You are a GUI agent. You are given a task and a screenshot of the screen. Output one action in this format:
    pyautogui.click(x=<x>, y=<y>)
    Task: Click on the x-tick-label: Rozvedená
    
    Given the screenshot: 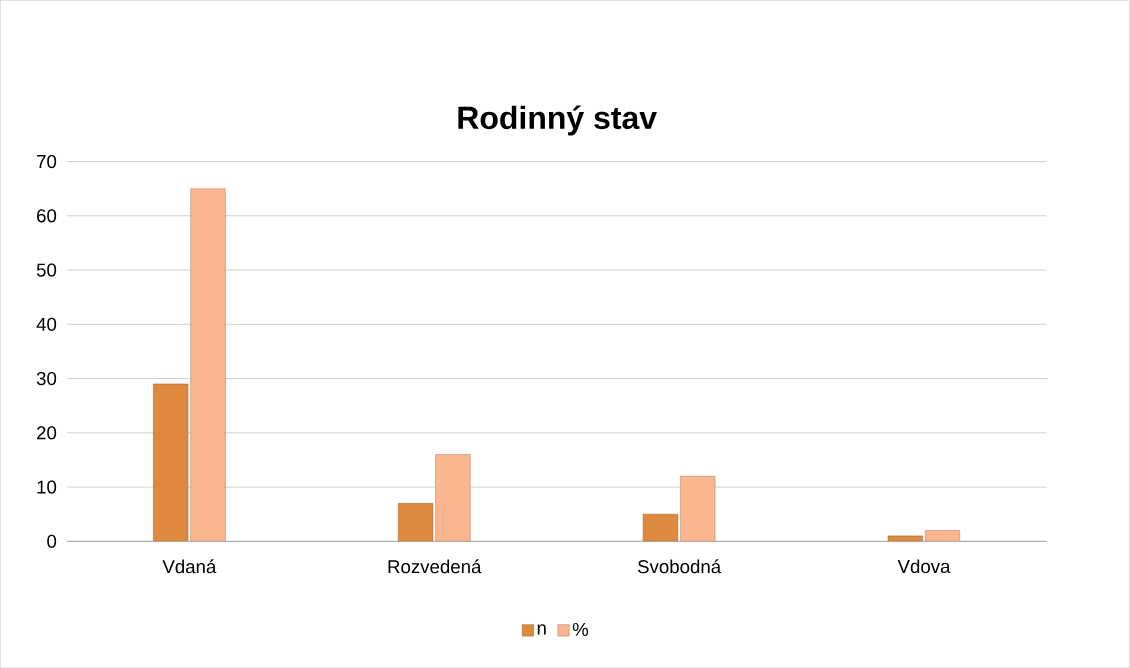 What is the action you would take?
    pyautogui.click(x=435, y=566)
    